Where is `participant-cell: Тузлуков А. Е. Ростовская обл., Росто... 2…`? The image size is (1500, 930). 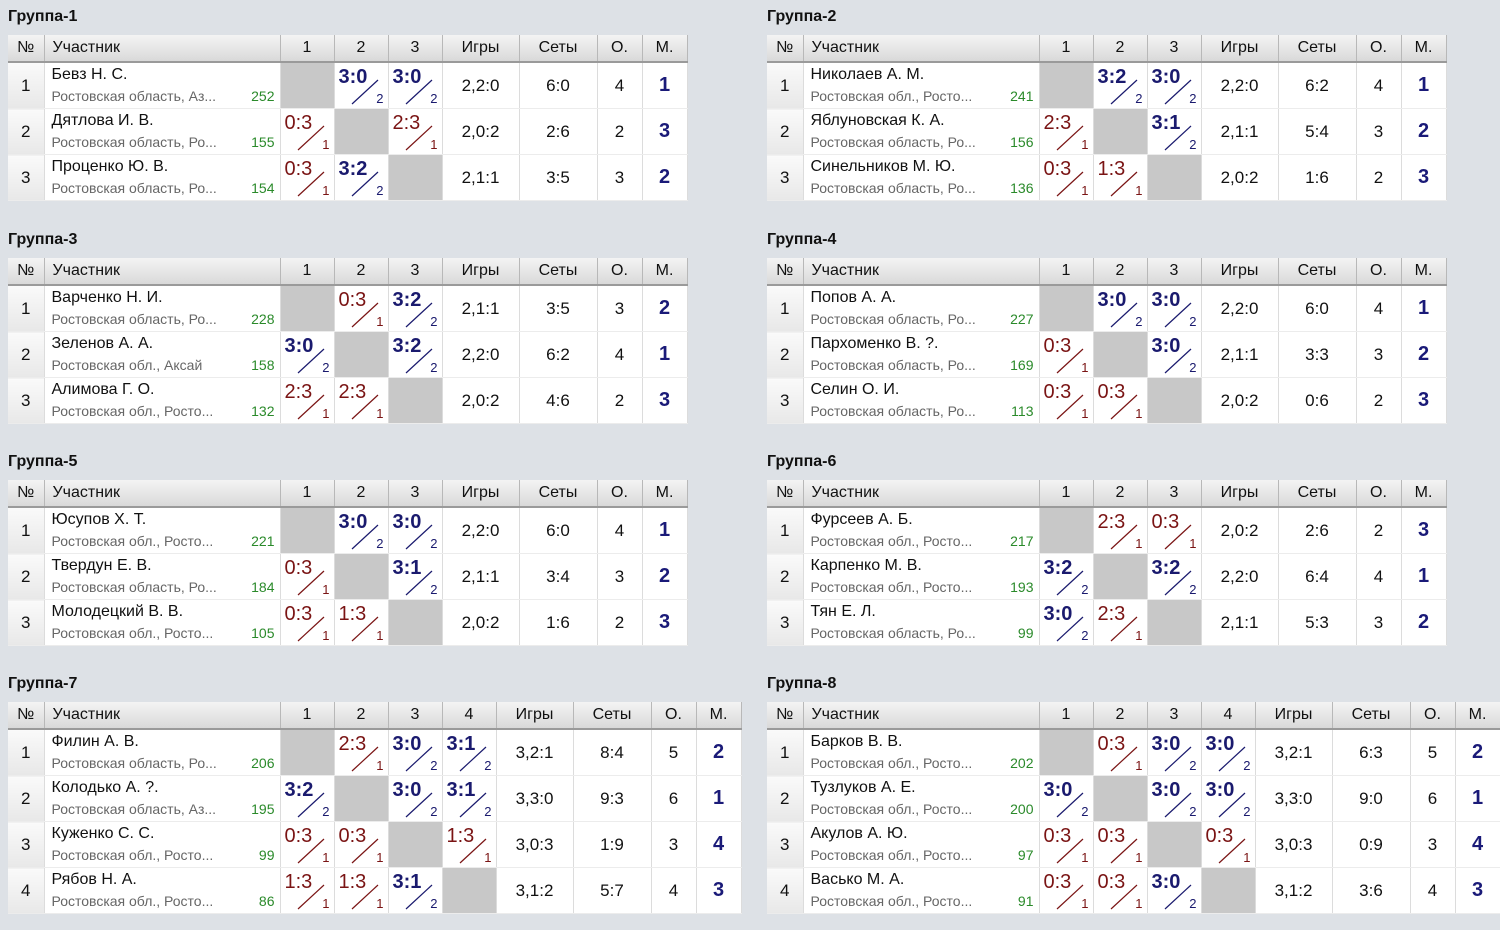
participant-cell: Тузлуков А. Е. Ростовская обл., Росто... 2… is located at coordinates (921, 798).